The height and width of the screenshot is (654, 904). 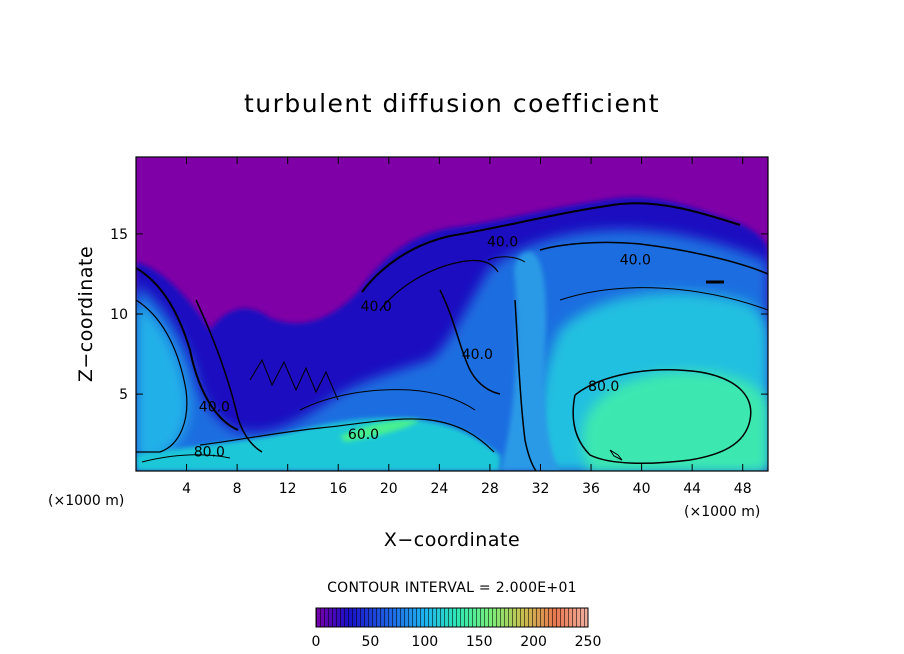 I want to click on field-region-peak, so click(x=675, y=421).